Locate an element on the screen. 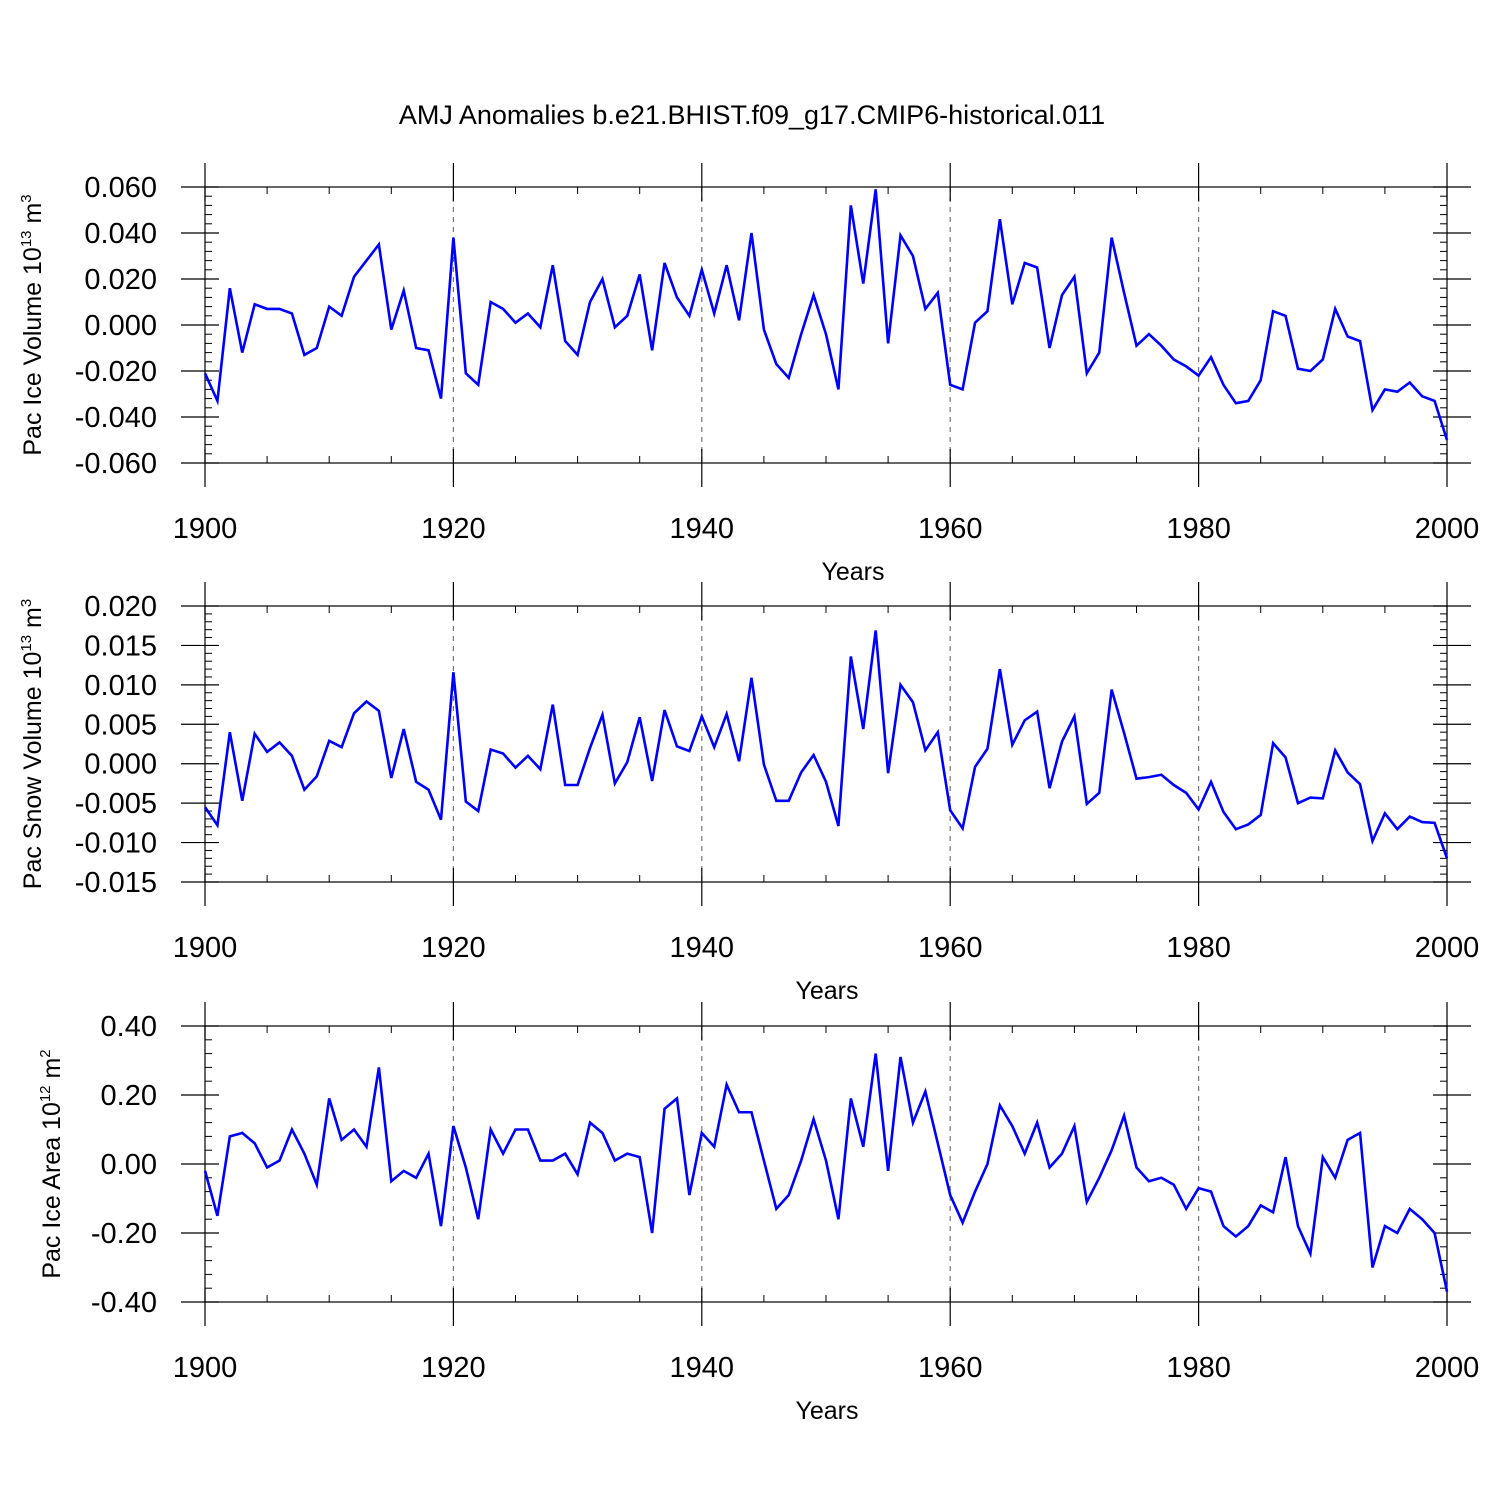 The image size is (1500, 1500). y-tick-label: 0.00 is located at coordinates (129, 1165).